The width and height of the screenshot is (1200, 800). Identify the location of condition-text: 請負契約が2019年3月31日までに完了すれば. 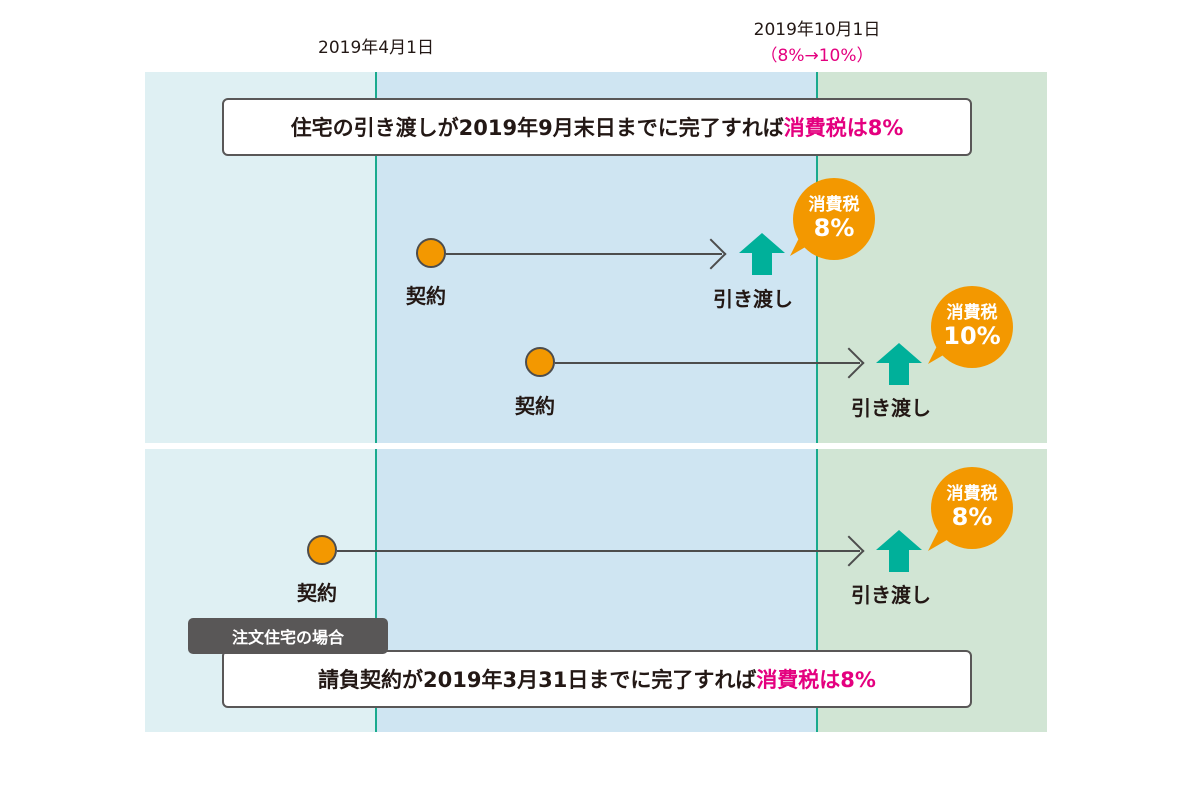
(537, 680).